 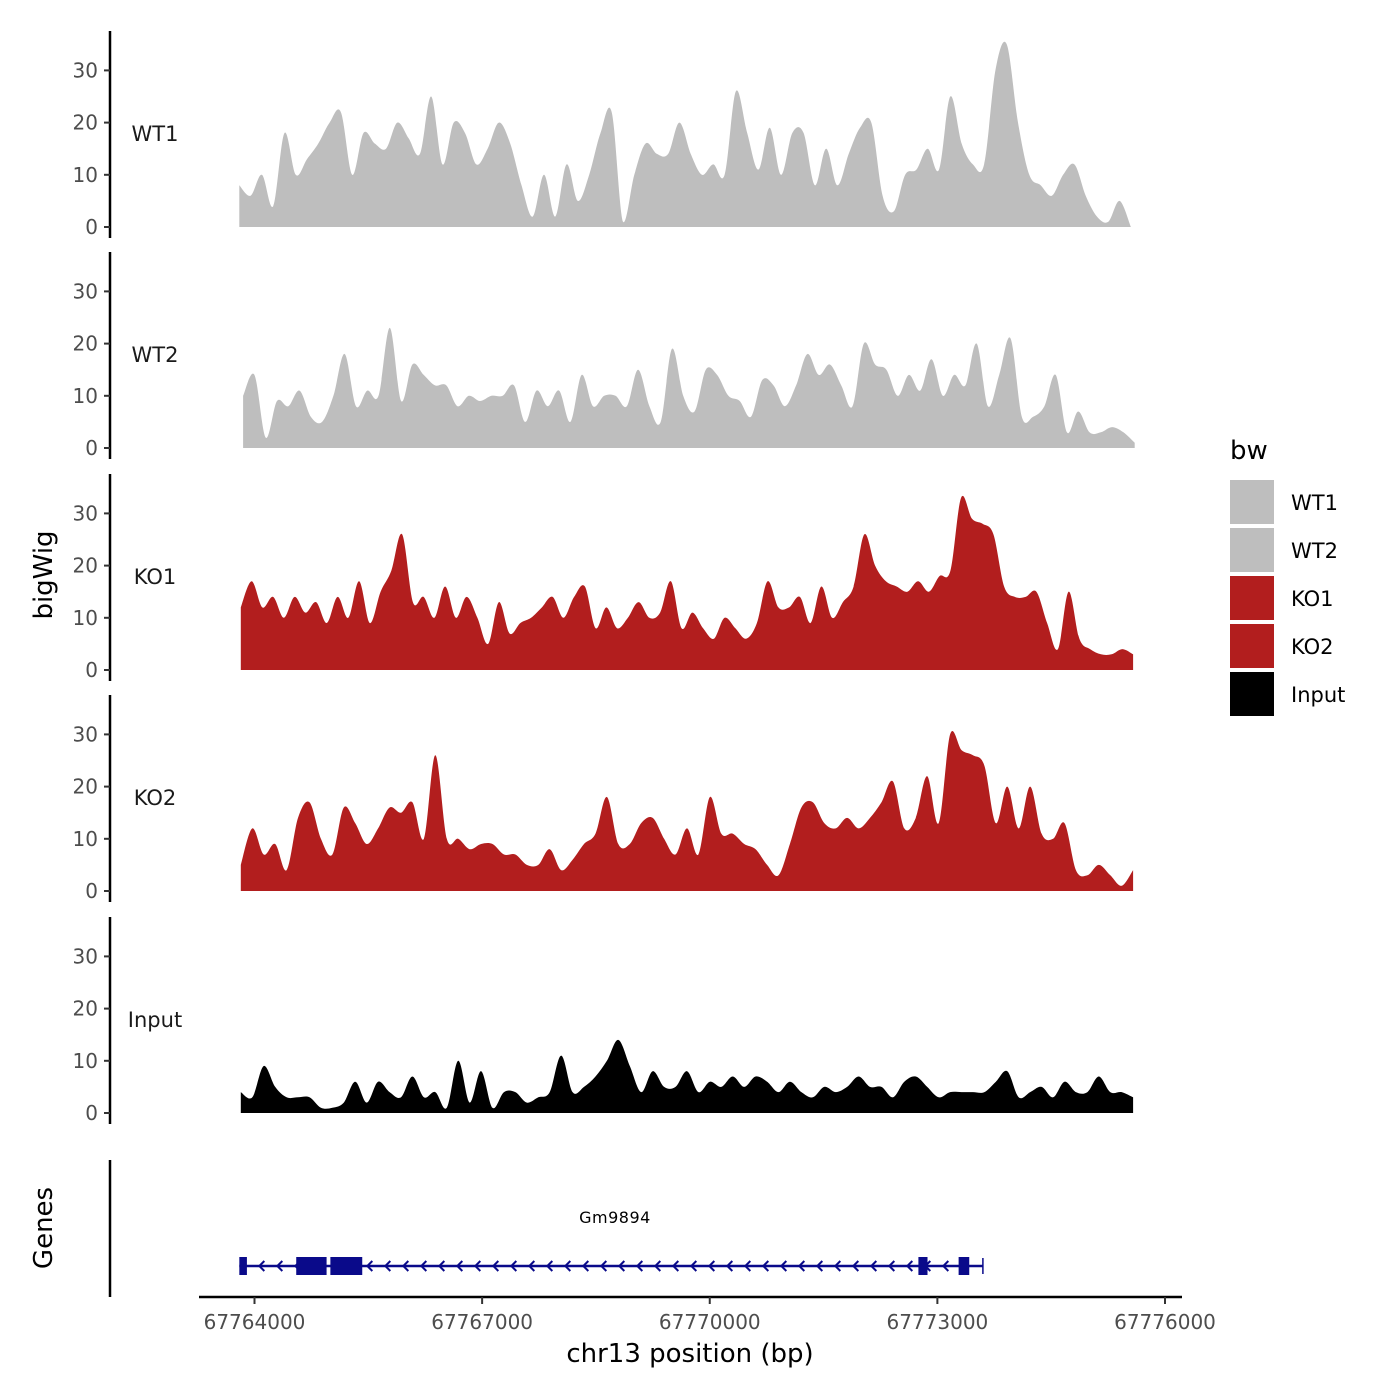 I want to click on legend-item-ko1: KO1, so click(x=1282, y=598).